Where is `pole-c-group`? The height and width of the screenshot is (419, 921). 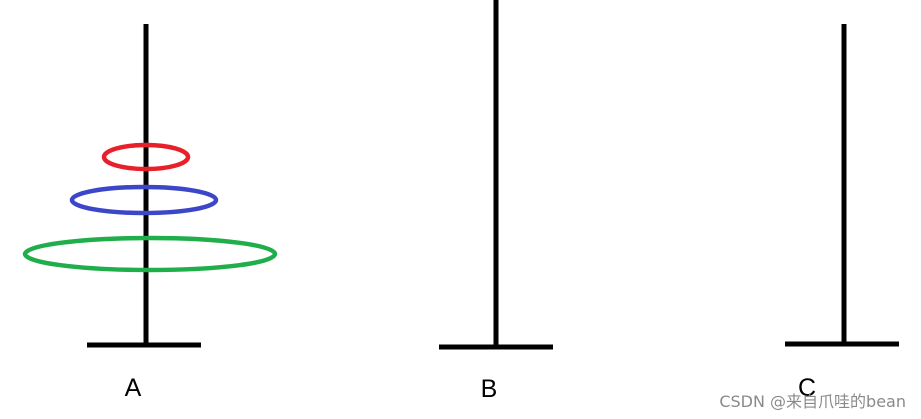 pole-c-group is located at coordinates (842, 185).